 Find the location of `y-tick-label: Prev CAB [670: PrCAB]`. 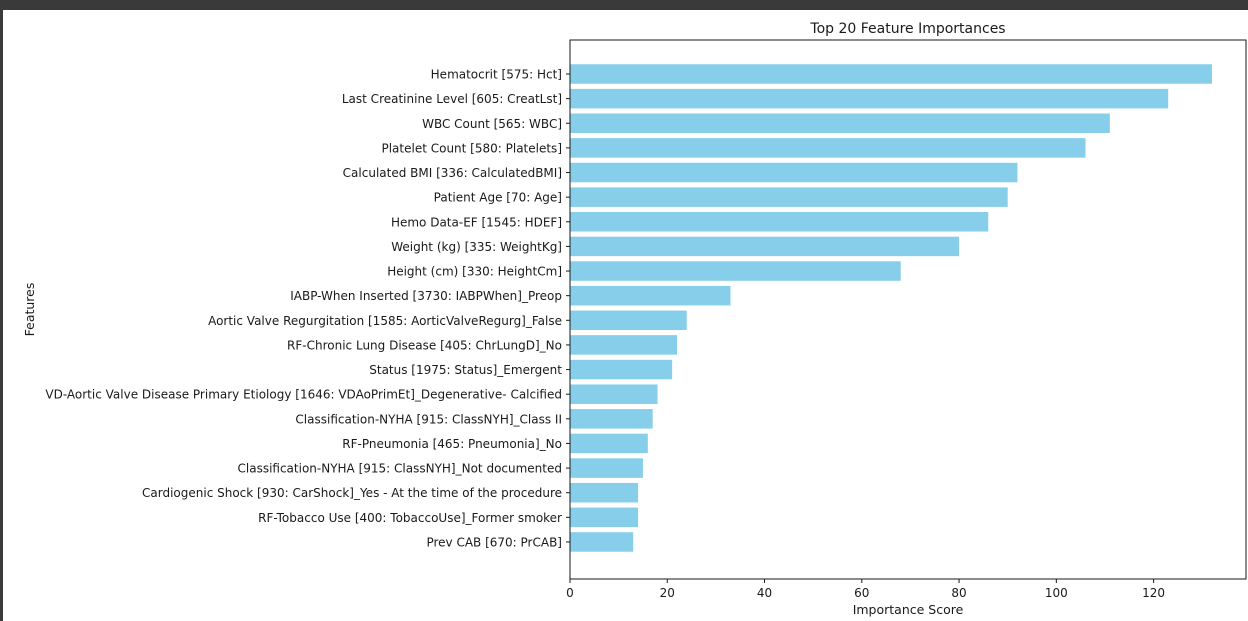

y-tick-label: Prev CAB [670: PrCAB] is located at coordinates (494, 542).